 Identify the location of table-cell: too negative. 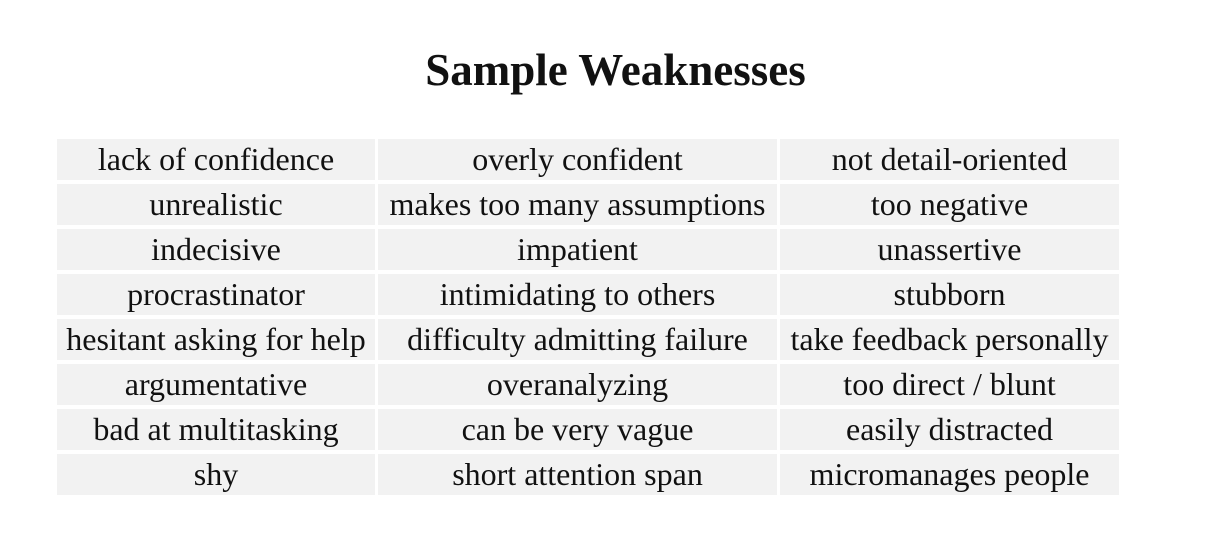
(949, 204).